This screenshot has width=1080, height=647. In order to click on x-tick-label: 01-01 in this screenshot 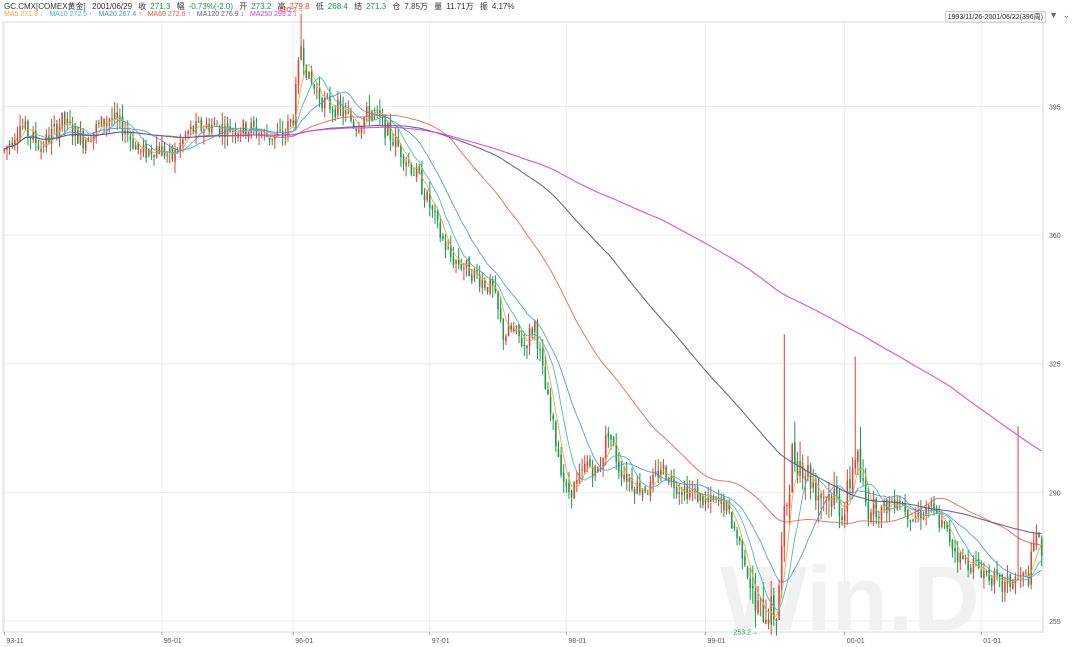, I will do `click(992, 641)`.